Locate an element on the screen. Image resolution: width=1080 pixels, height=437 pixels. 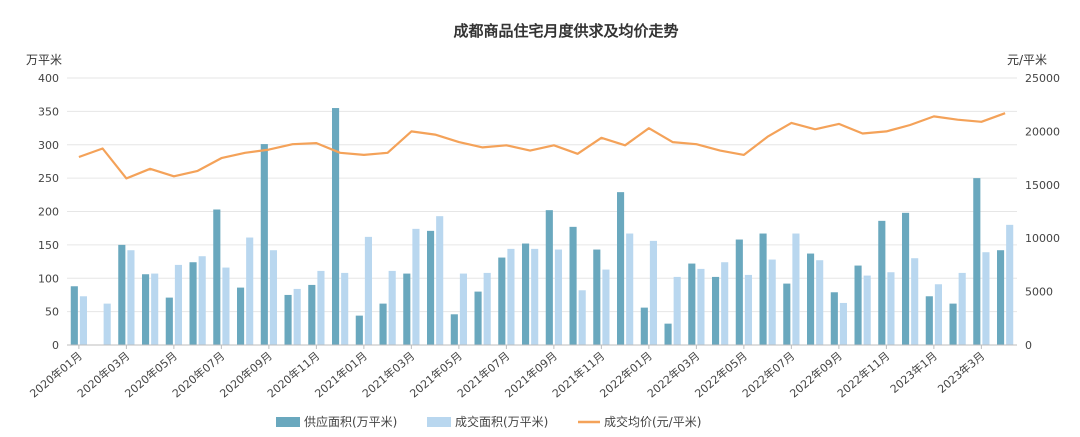
left-axis-unit: 万平米 is located at coordinates (44, 60).